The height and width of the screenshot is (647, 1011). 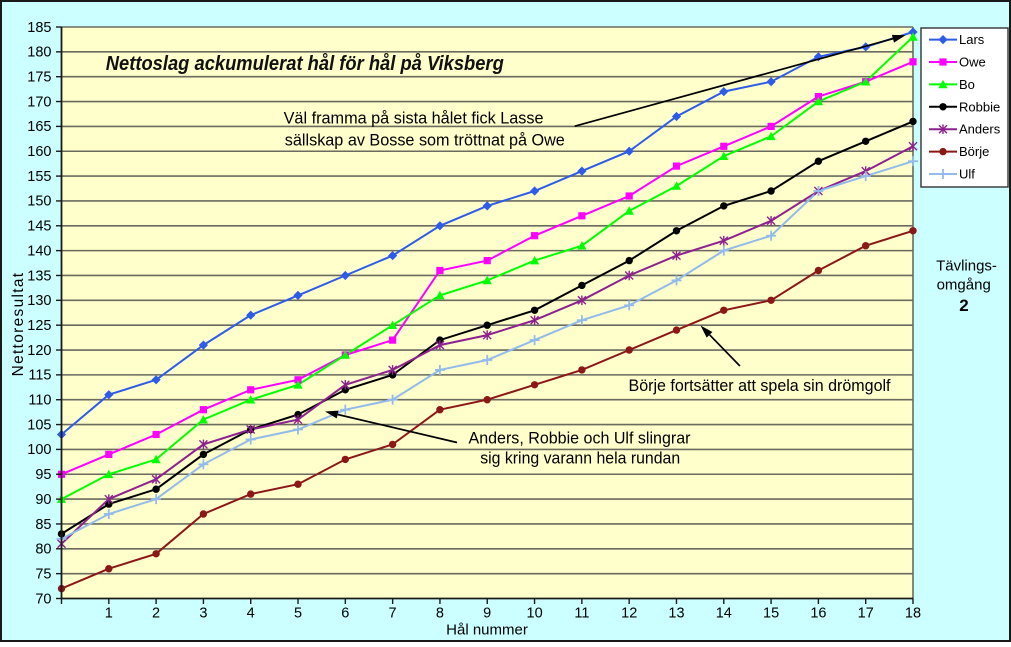 What do you see at coordinates (487, 630) in the screenshot?
I see `svg-text: Hål nummer` at bounding box center [487, 630].